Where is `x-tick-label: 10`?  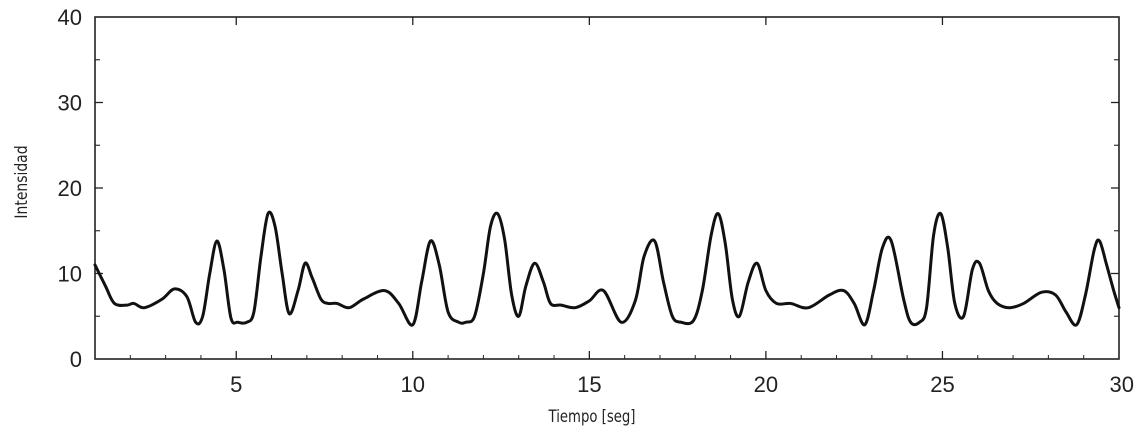
x-tick-label: 10 is located at coordinates (413, 384).